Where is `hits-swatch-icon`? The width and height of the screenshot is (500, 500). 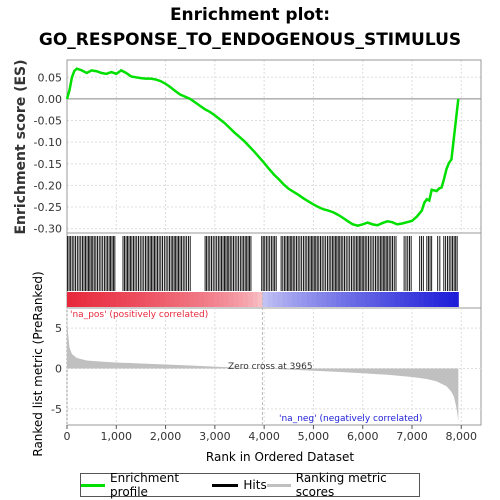 hits-swatch-icon is located at coordinates (225, 485).